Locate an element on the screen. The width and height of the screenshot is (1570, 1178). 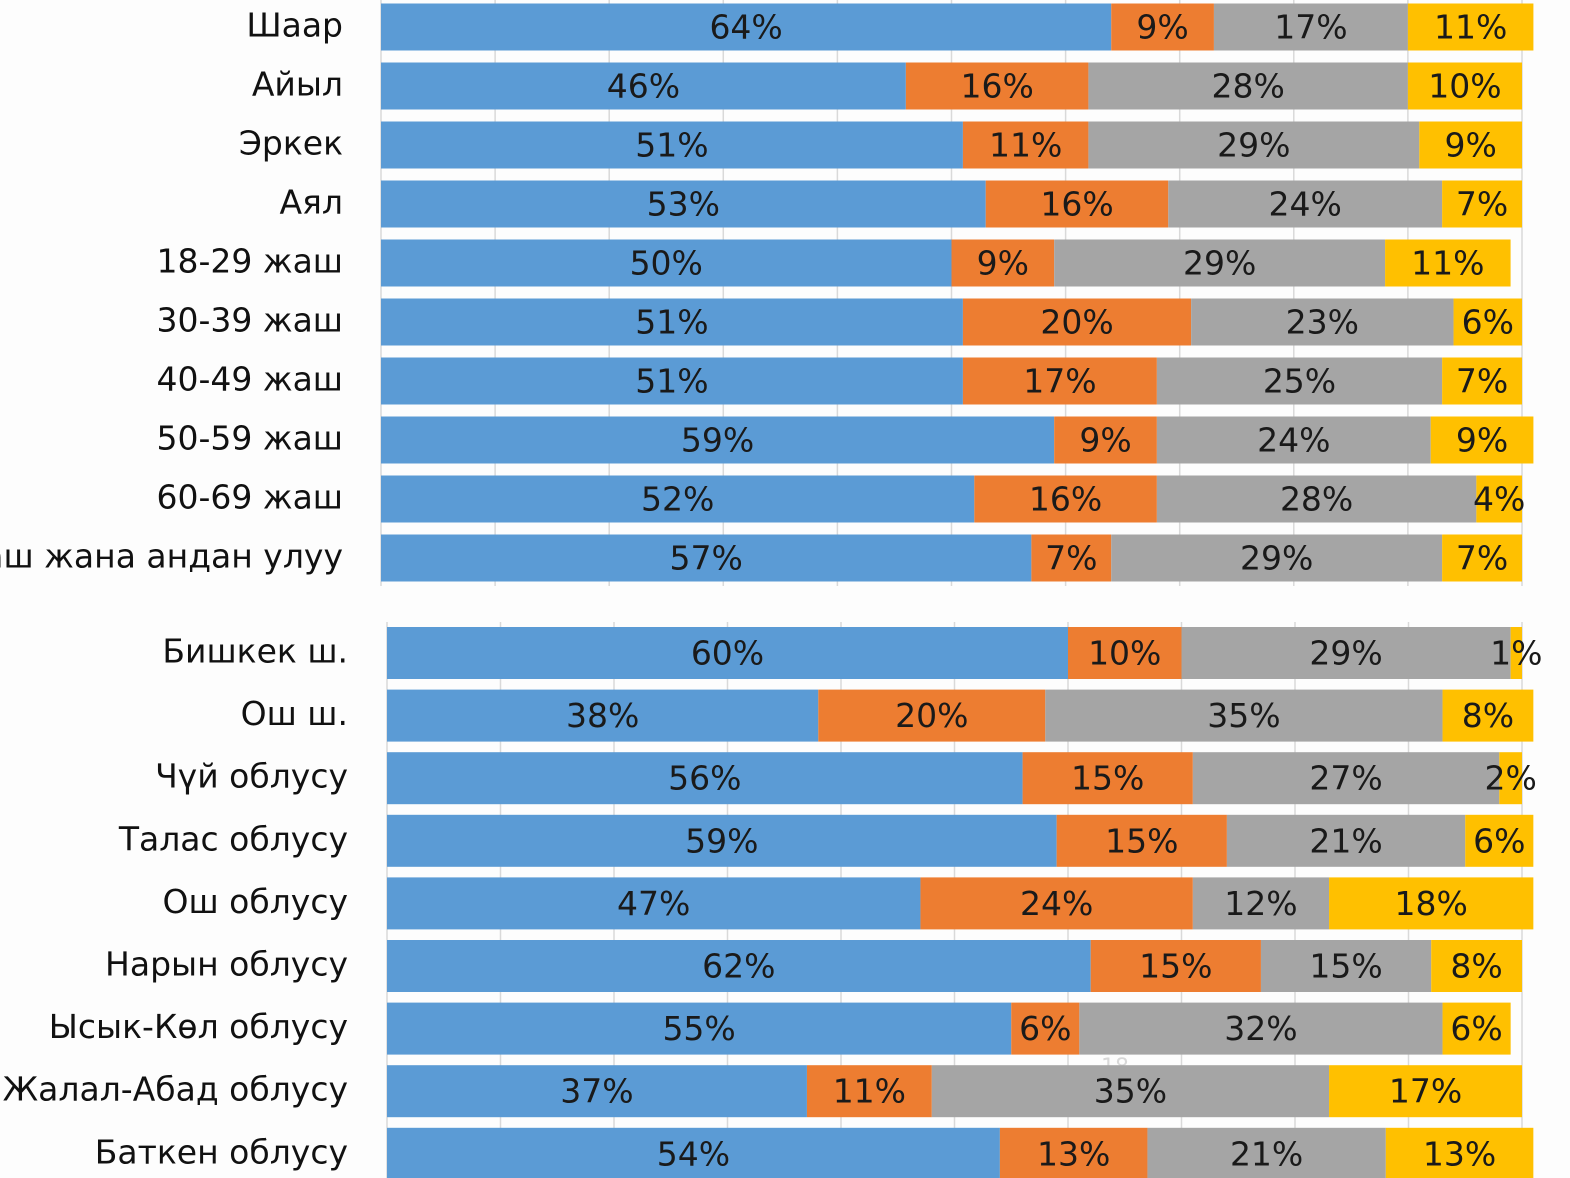
data-label: 12% is located at coordinates (1260, 903).